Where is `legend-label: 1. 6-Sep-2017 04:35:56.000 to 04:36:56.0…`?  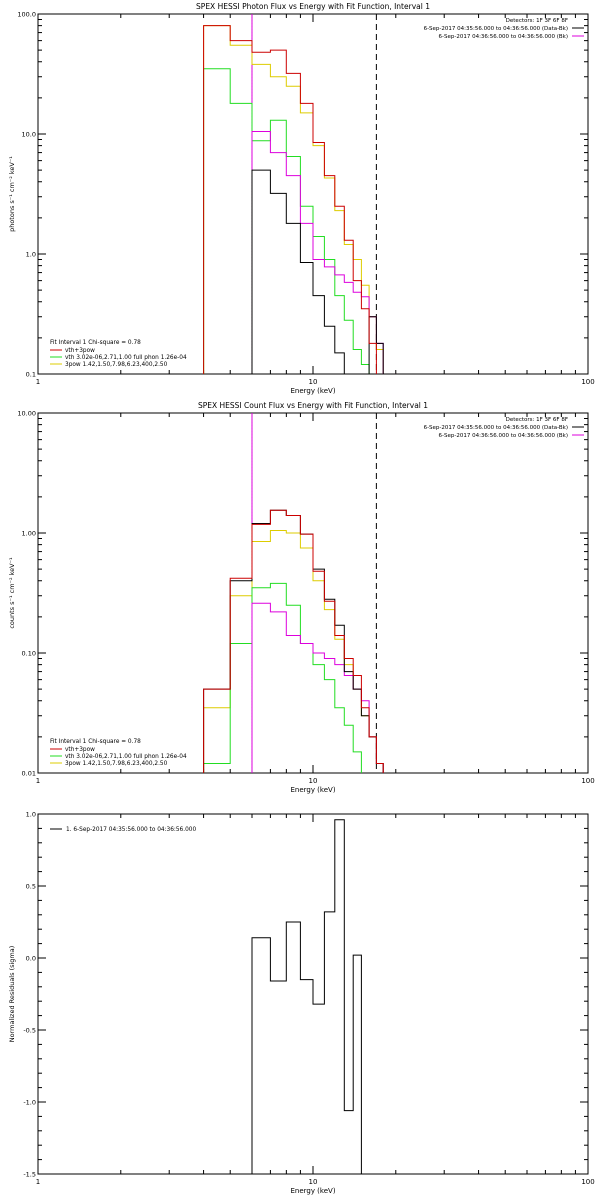
legend-label: 1. 6-Sep-2017 04:35:56.000 to 04:36:56.0… is located at coordinates (131, 830).